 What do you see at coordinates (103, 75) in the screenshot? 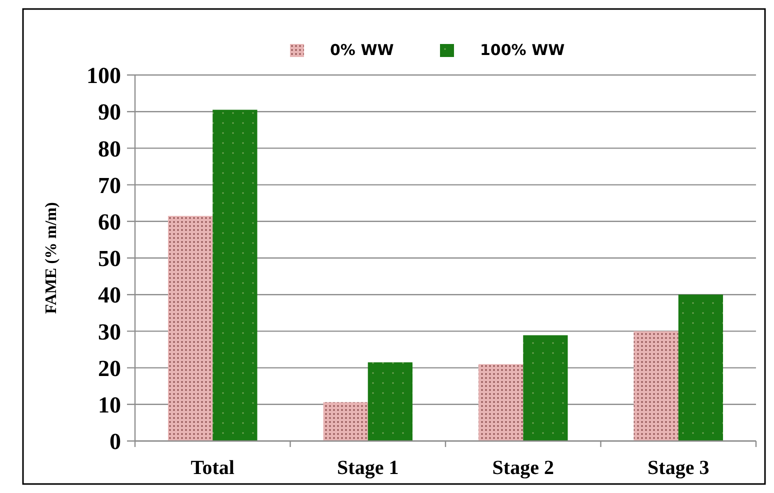
I see `y-tick-label: 100` at bounding box center [103, 75].